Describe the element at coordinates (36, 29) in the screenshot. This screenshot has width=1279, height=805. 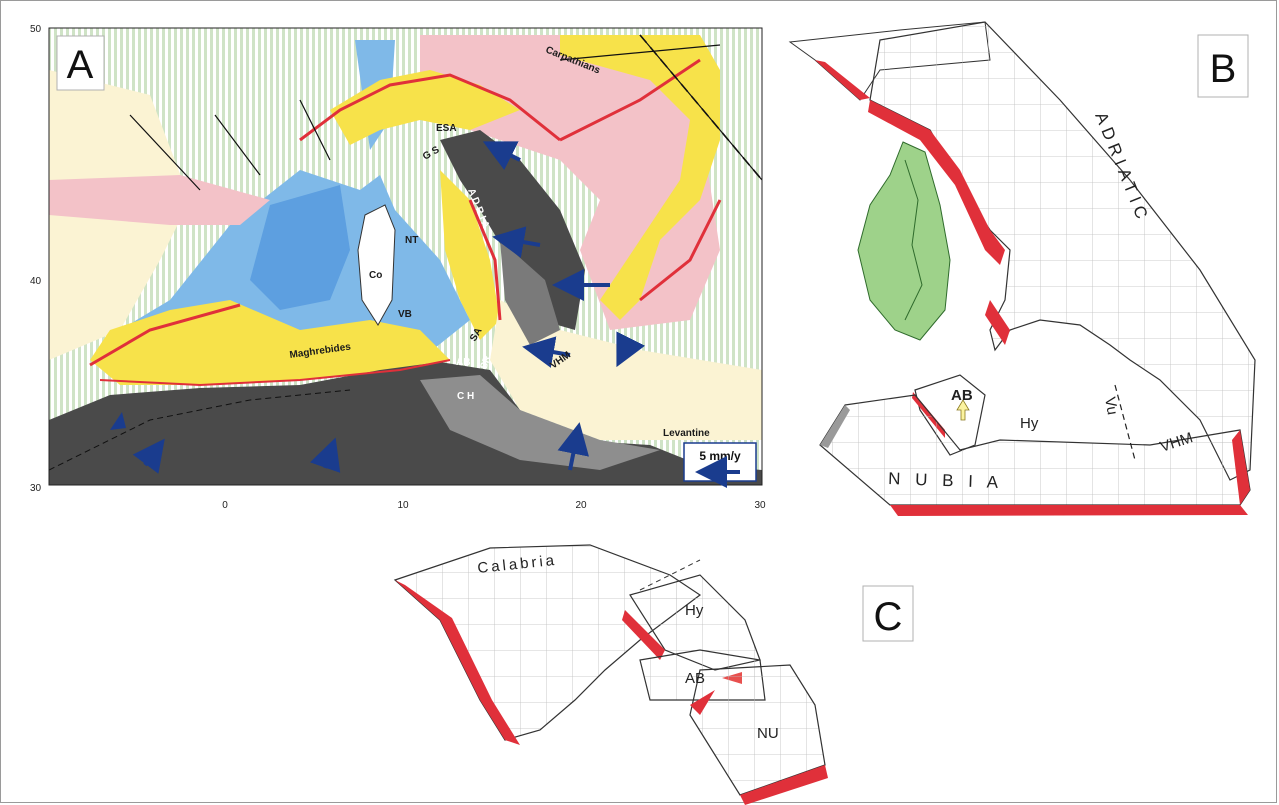
I see `y-tick-50: 50` at that location.